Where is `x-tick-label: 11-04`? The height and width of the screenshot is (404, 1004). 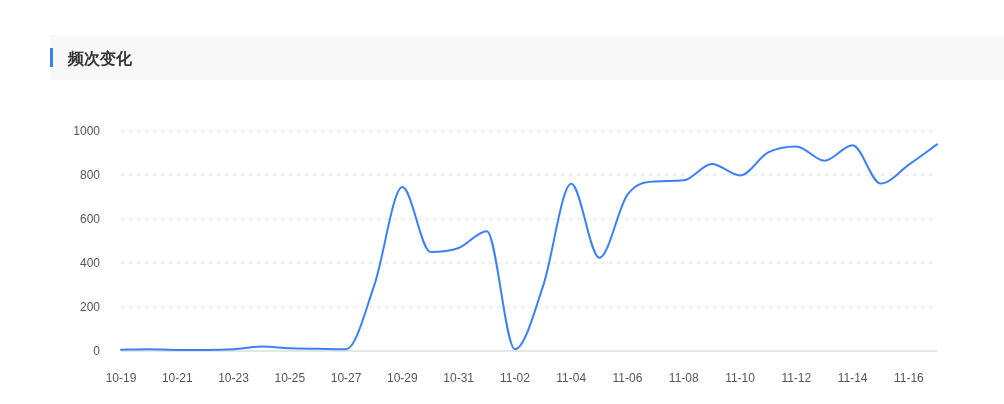
x-tick-label: 11-04 is located at coordinates (571, 378).